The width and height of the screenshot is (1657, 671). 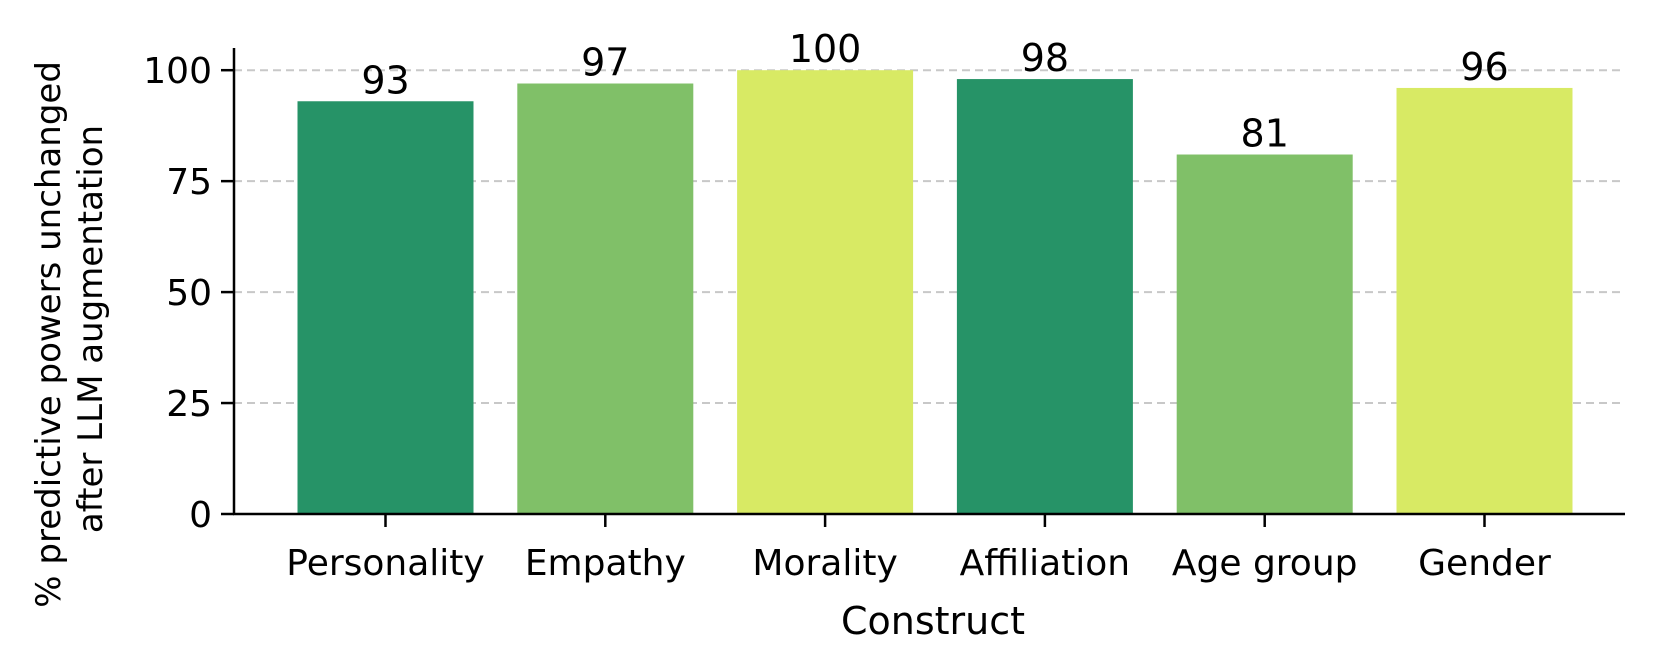 I want to click on bar-empathy, so click(x=605, y=298).